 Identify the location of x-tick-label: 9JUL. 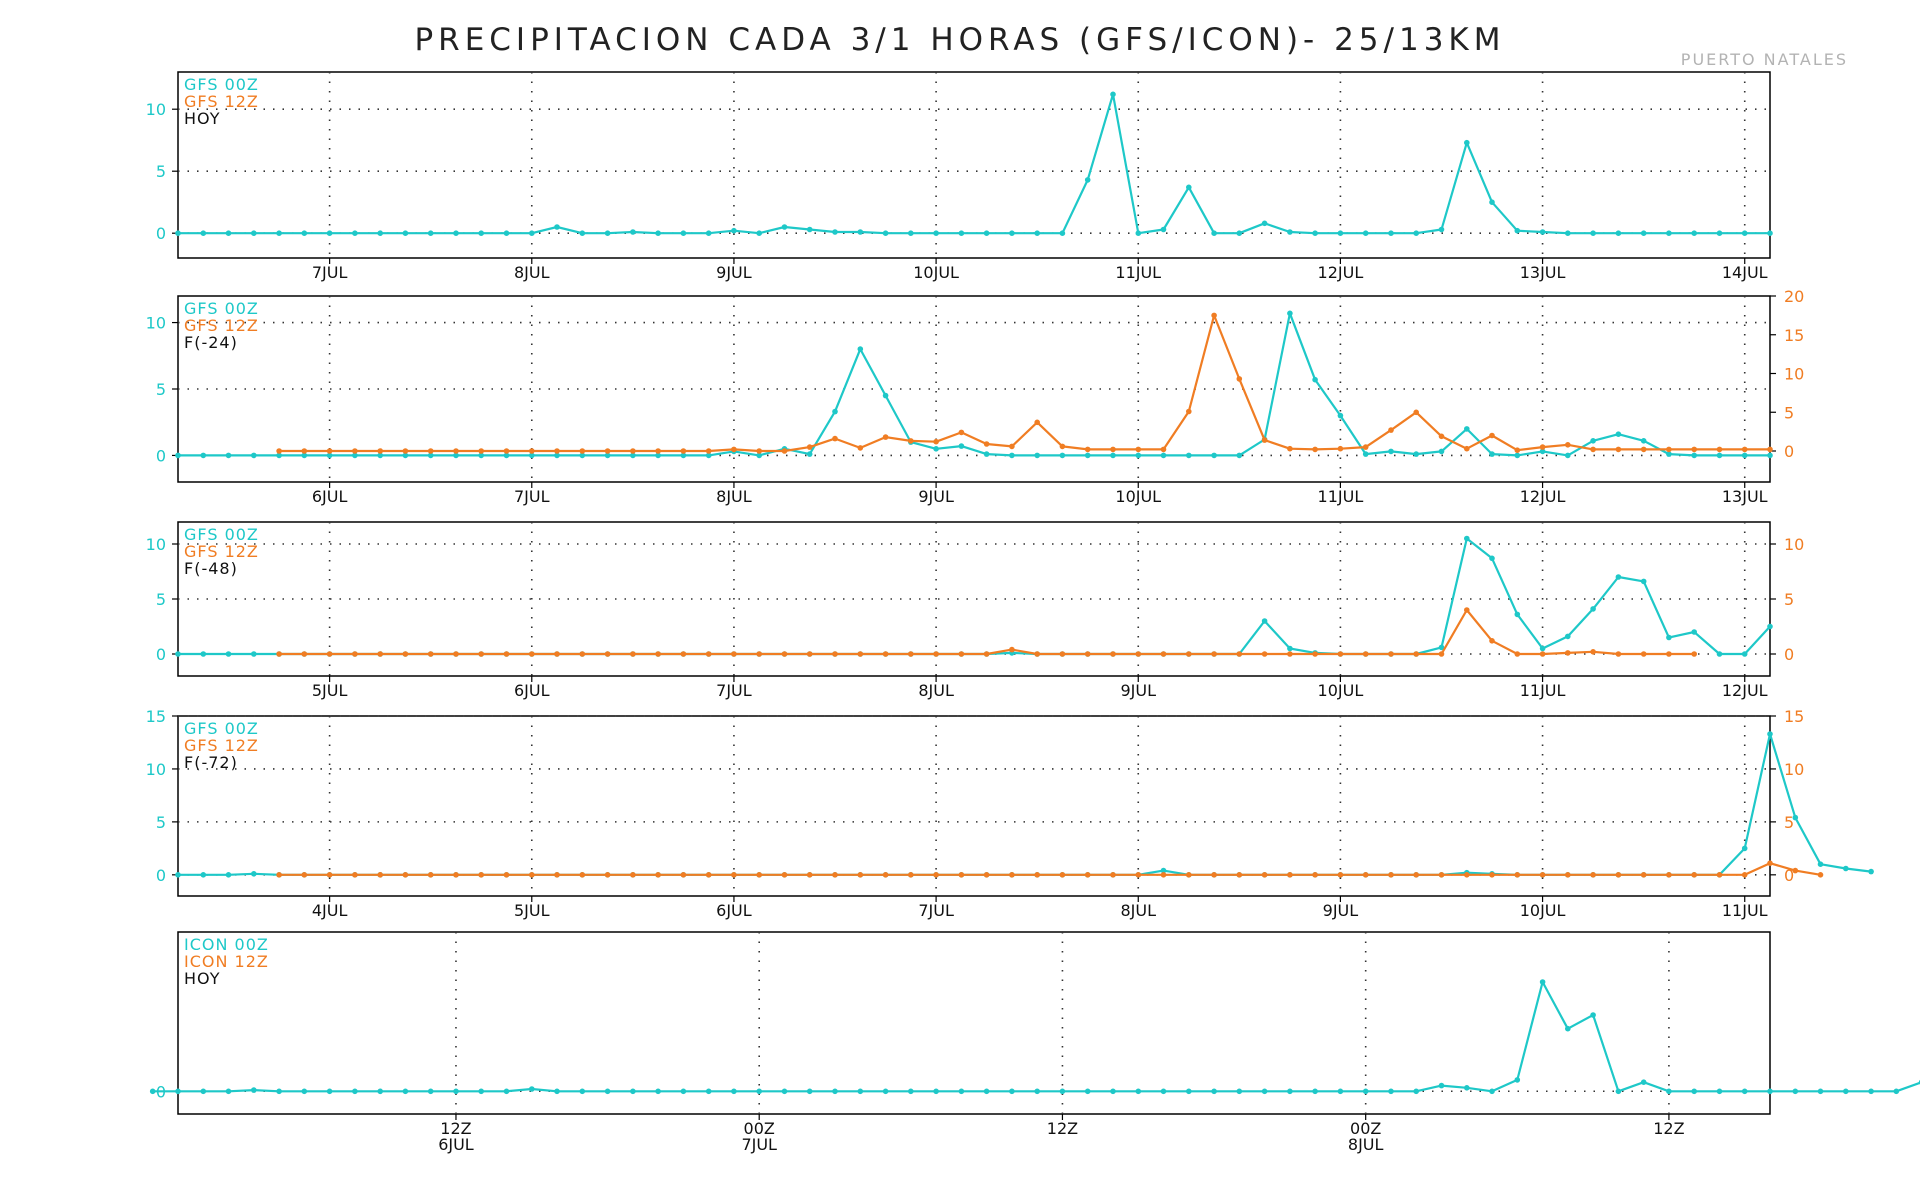
(734, 272).